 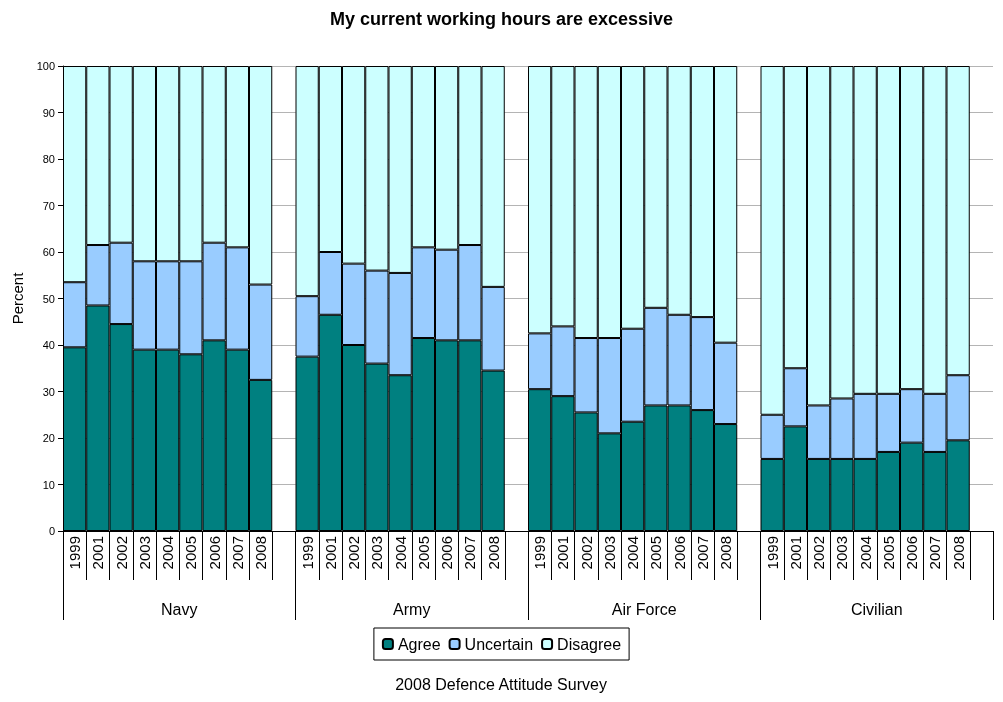 I want to click on legend-label: Disagree, so click(x=589, y=644).